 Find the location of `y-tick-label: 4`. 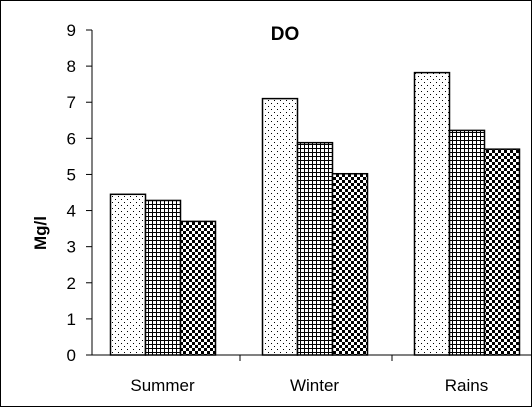

y-tick-label: 4 is located at coordinates (71, 211).